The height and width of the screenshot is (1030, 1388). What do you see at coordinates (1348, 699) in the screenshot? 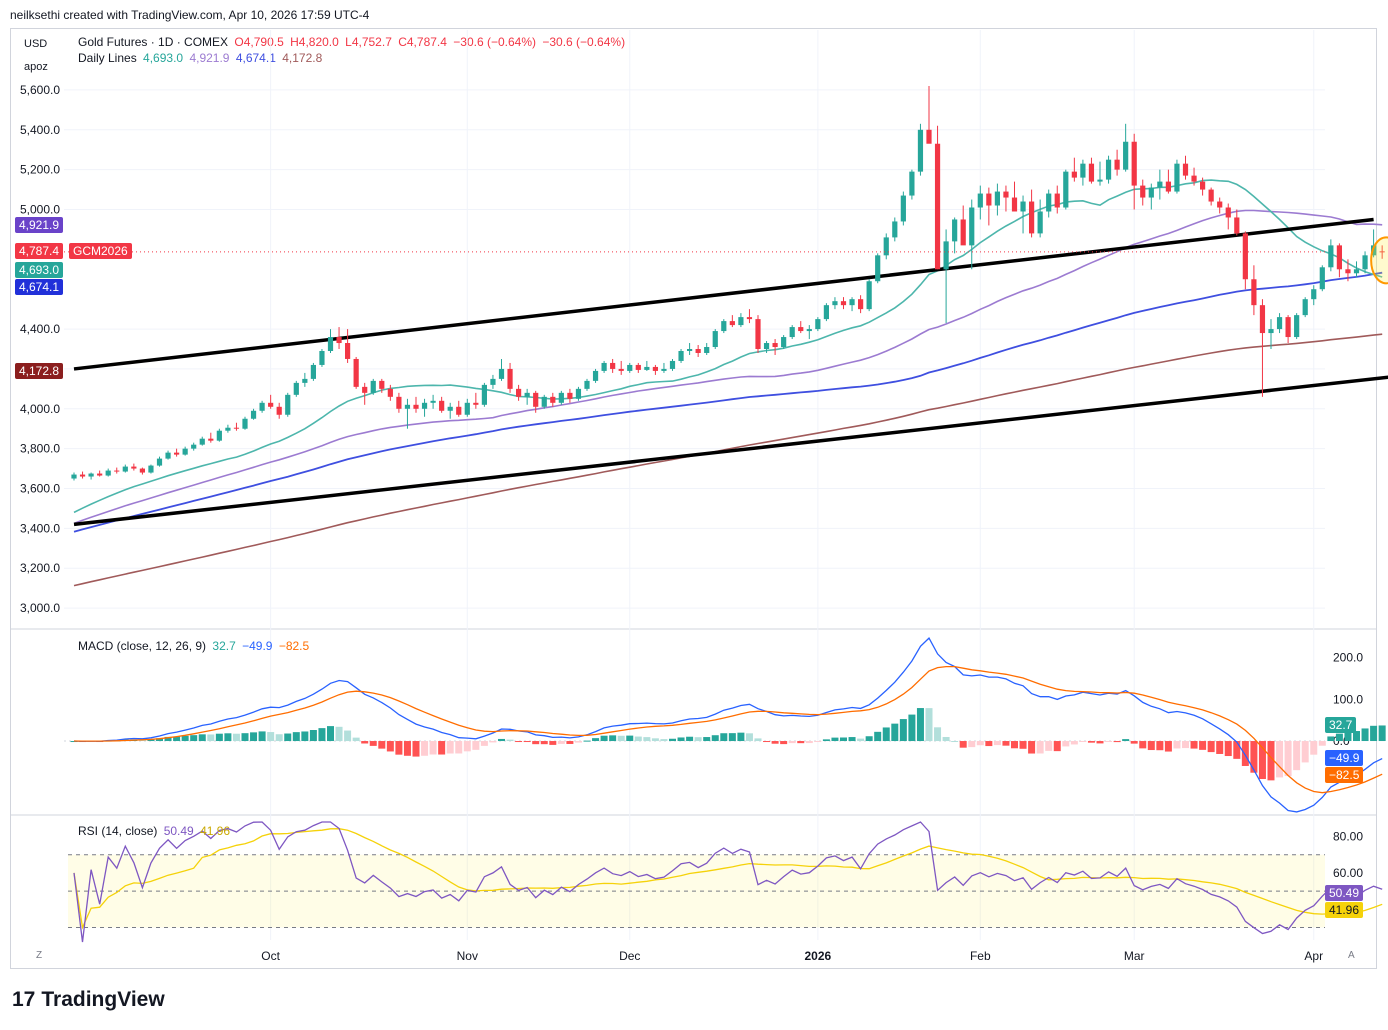
I see `macd-tick-label: 100.0` at bounding box center [1348, 699].